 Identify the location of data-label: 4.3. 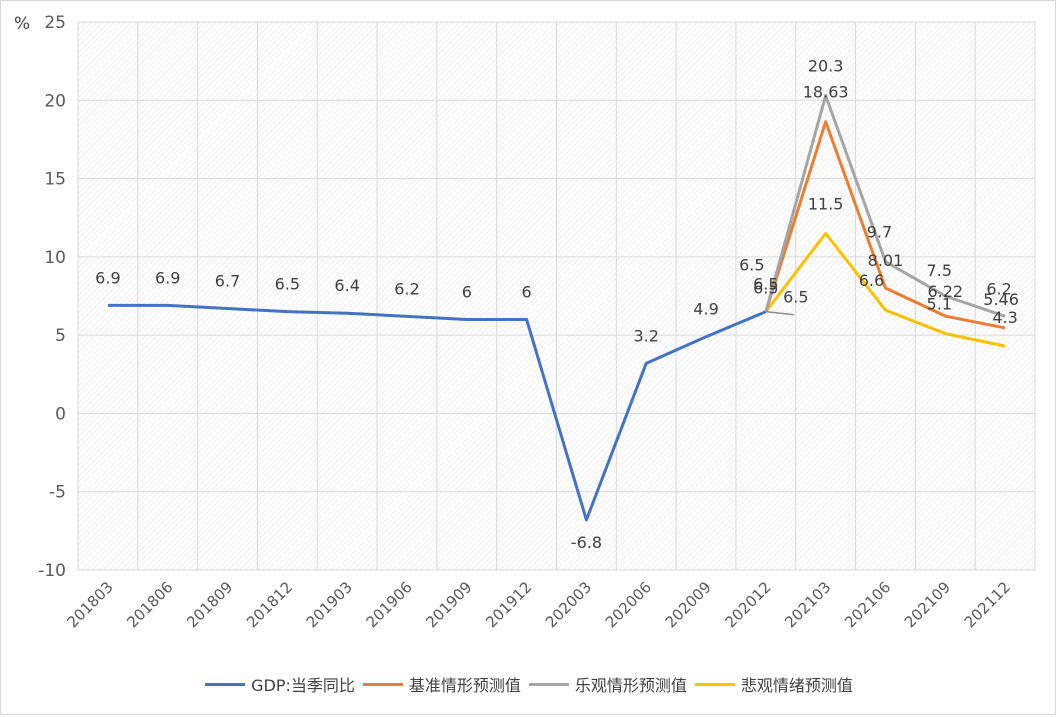
(1004, 317).